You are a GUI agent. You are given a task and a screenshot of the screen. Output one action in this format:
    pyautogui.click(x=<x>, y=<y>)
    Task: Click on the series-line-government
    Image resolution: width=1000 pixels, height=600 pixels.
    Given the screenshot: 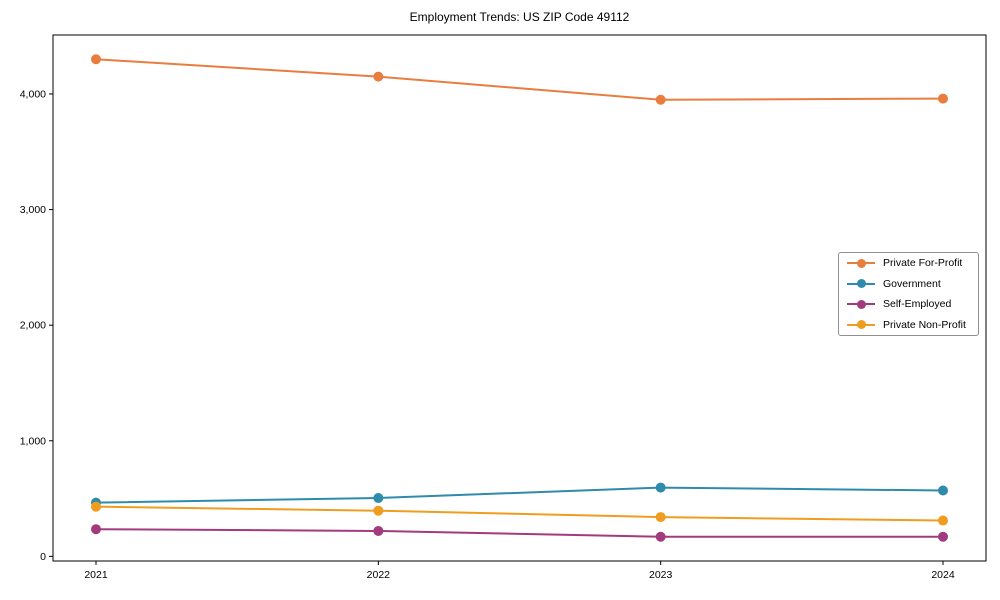 What is the action you would take?
    pyautogui.click(x=519, y=495)
    